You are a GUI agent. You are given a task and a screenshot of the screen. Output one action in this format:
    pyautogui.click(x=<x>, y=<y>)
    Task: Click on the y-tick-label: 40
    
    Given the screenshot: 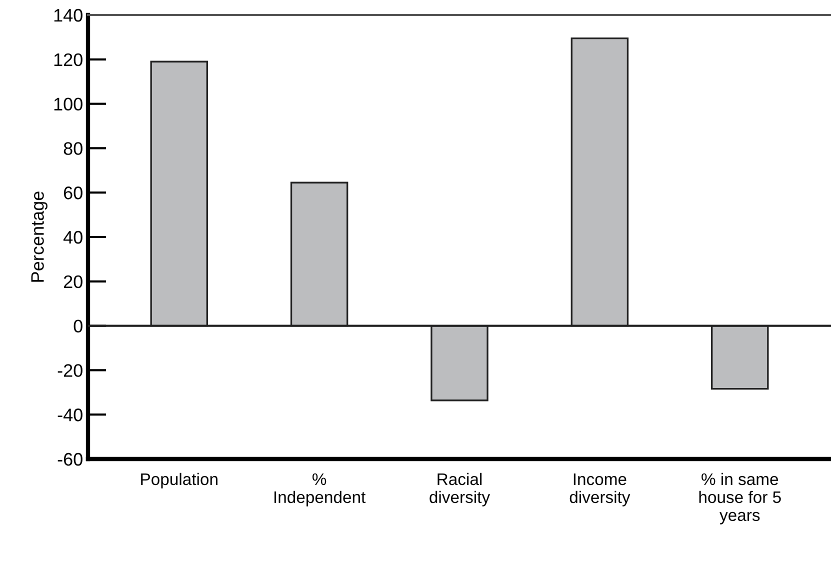 What is the action you would take?
    pyautogui.click(x=72, y=237)
    